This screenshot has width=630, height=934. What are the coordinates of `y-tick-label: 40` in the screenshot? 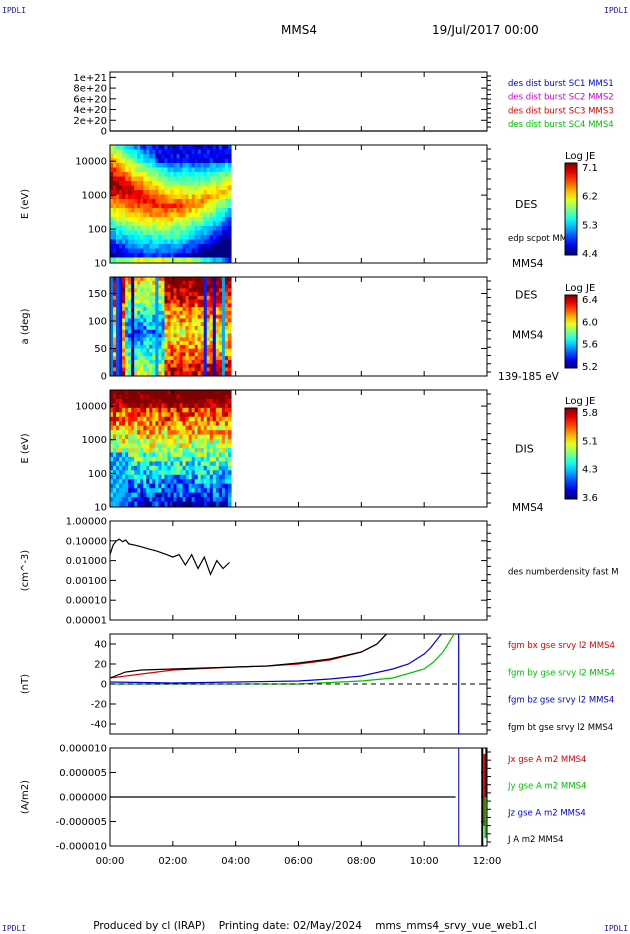 It's located at (100, 645).